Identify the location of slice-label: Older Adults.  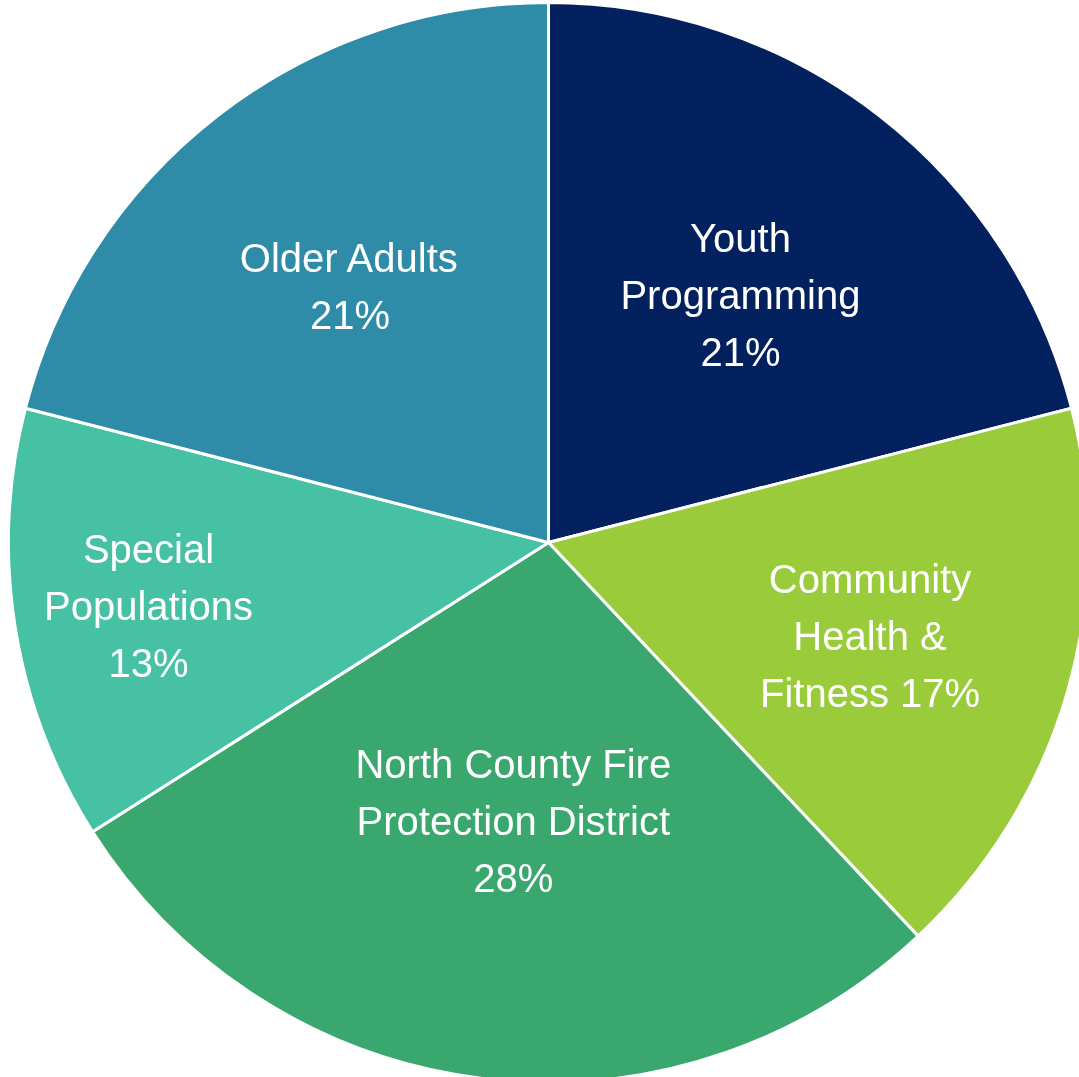
(348, 257).